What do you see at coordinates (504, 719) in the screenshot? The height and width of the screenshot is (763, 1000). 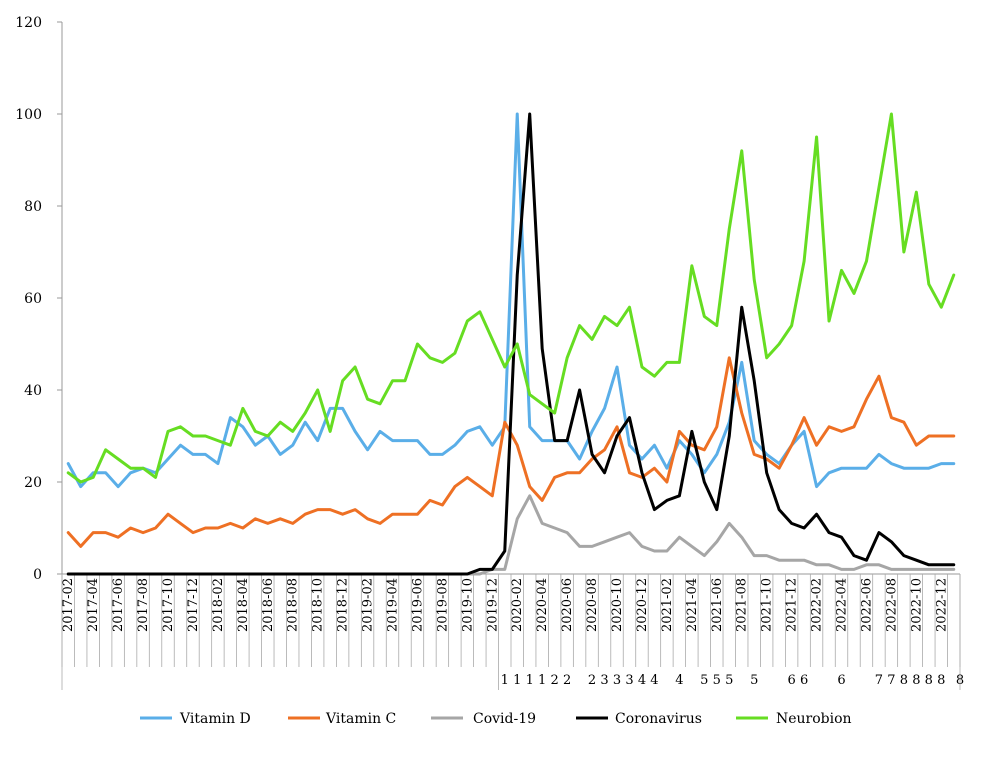 I see `legend-label: Covid-19` at bounding box center [504, 719].